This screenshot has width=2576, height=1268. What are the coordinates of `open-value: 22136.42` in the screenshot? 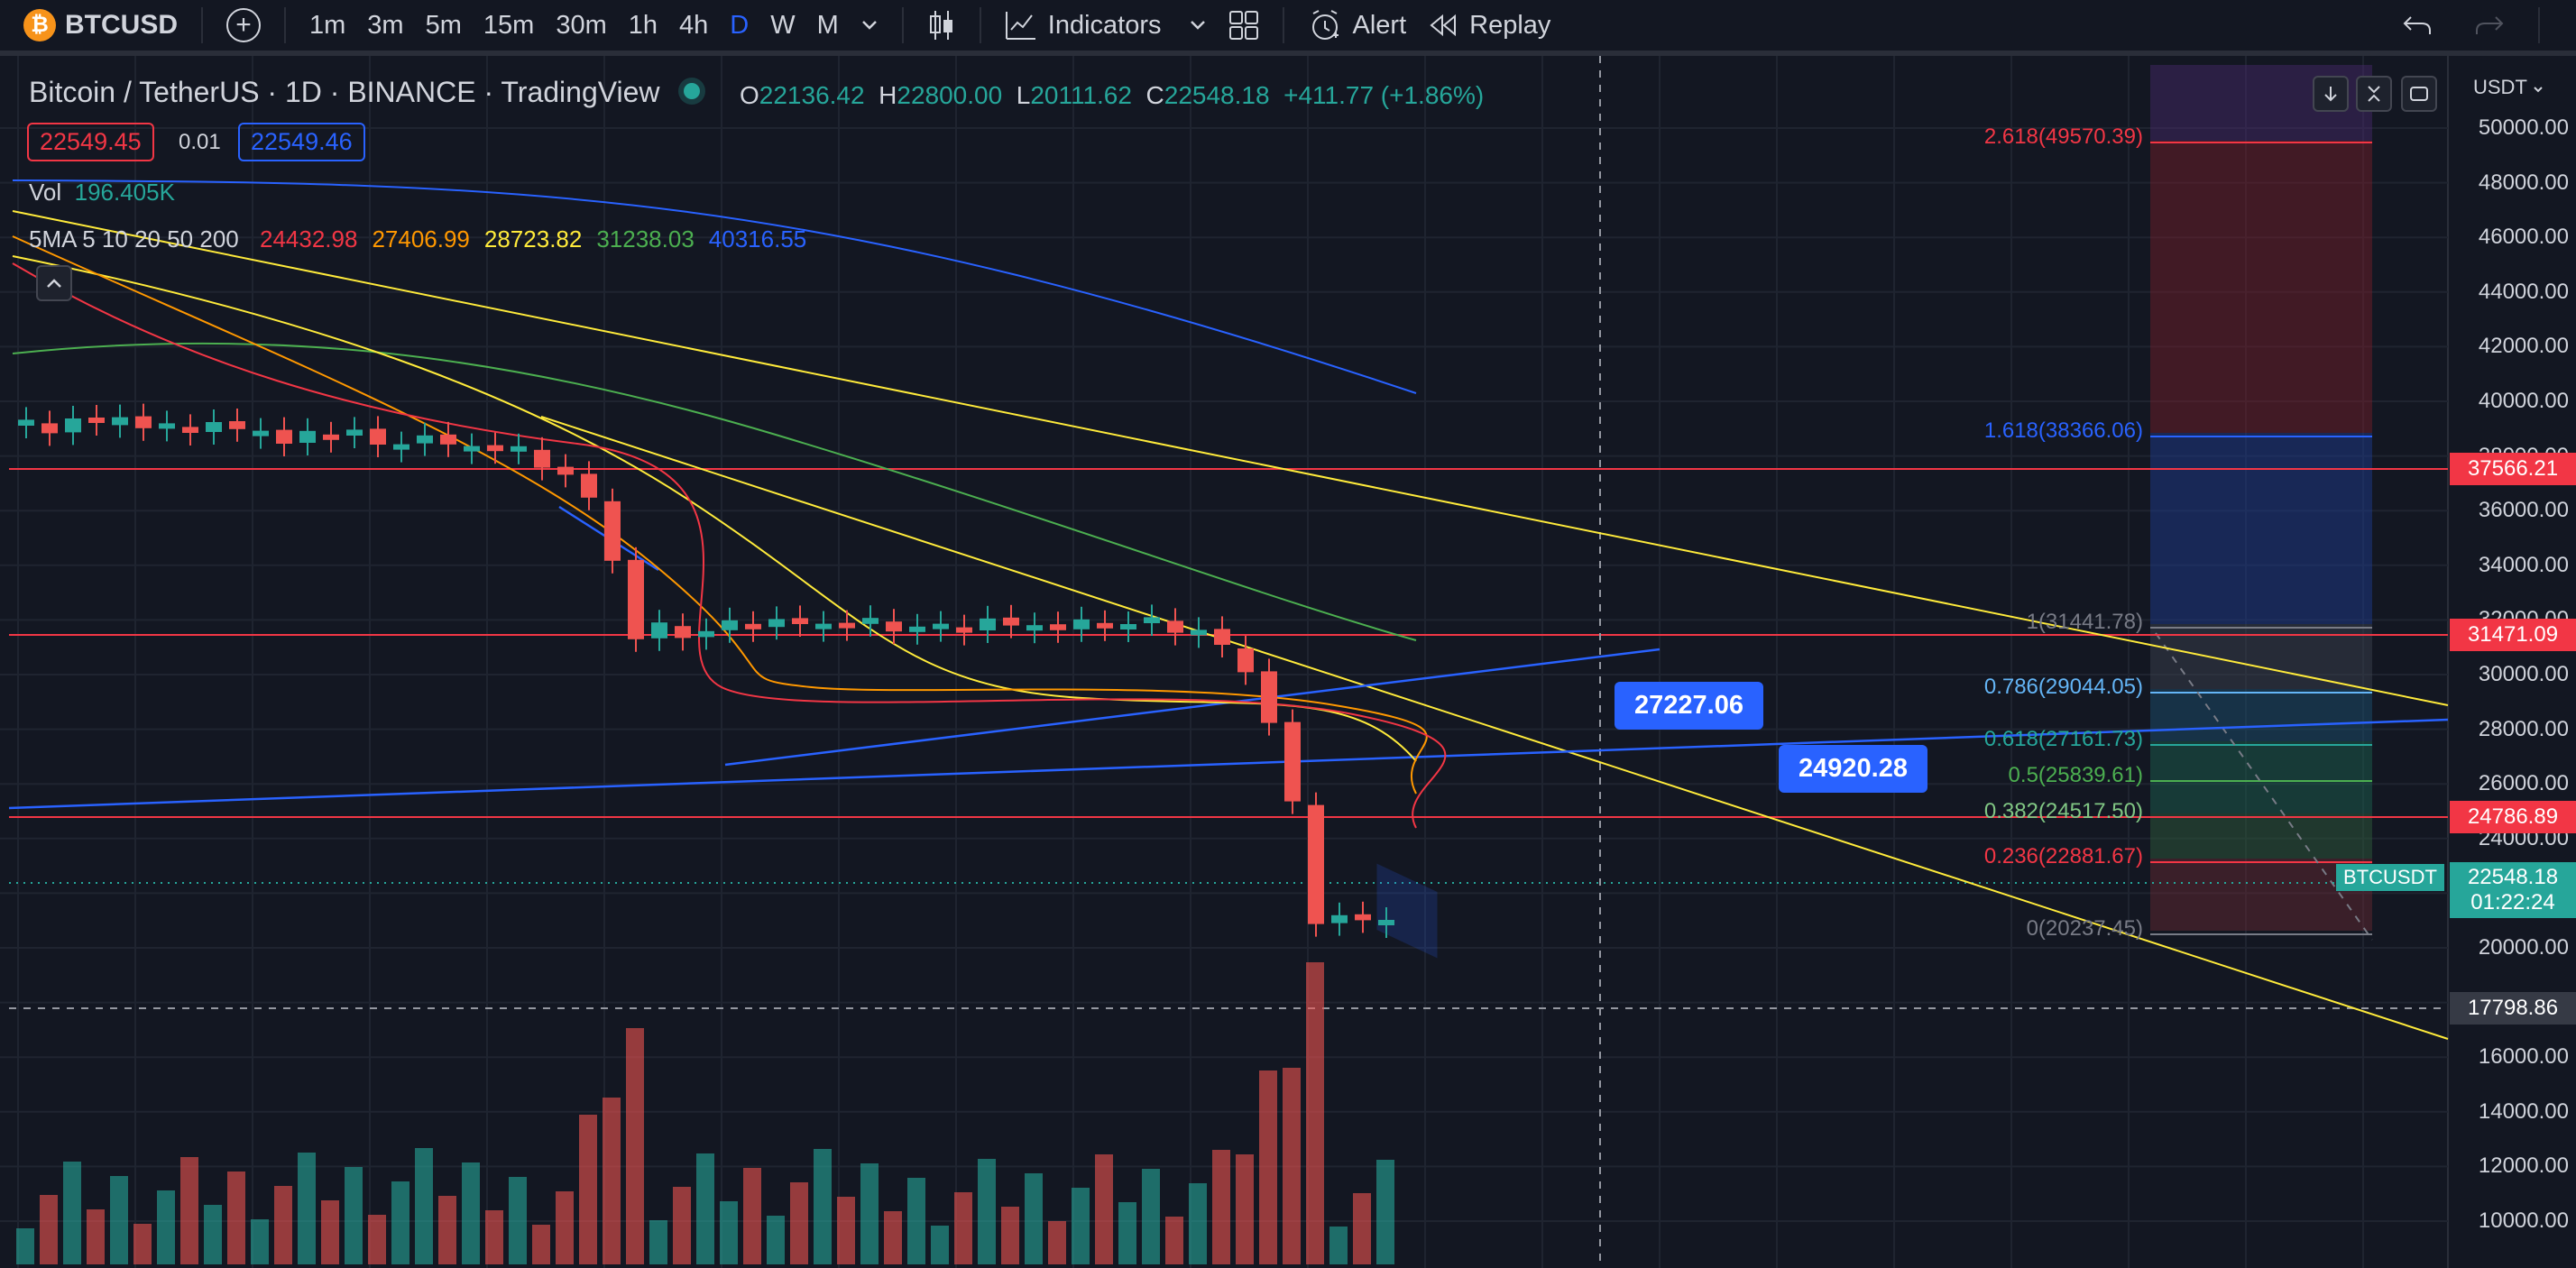 It's located at (812, 95).